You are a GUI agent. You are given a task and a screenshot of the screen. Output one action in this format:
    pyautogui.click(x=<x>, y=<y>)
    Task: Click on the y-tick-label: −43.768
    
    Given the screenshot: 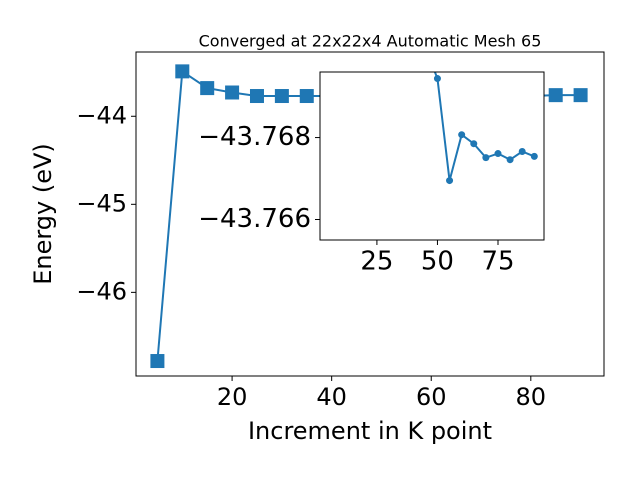 What is the action you would take?
    pyautogui.click(x=254, y=137)
    